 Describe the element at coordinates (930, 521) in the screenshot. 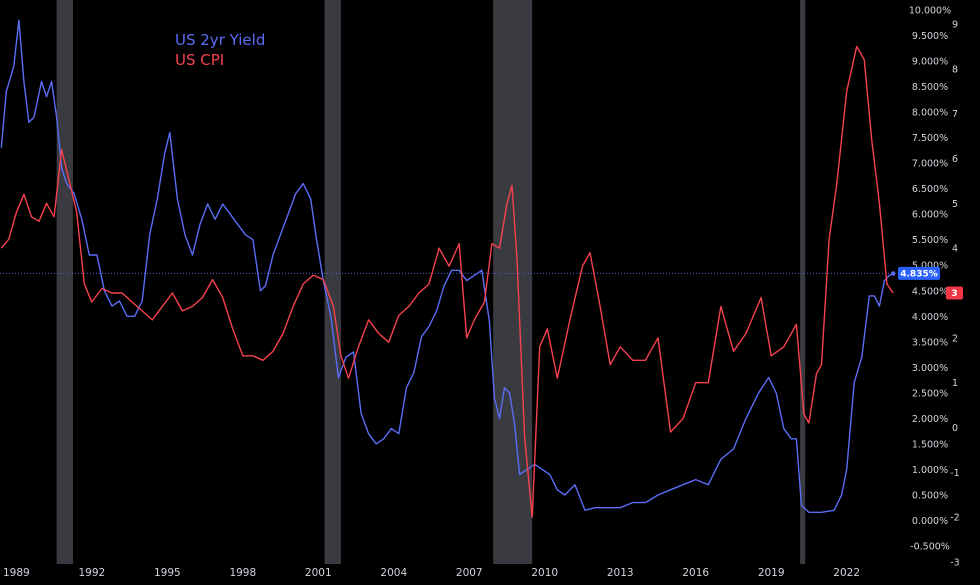

I see `left-axis-tick-label: 0.000%` at that location.